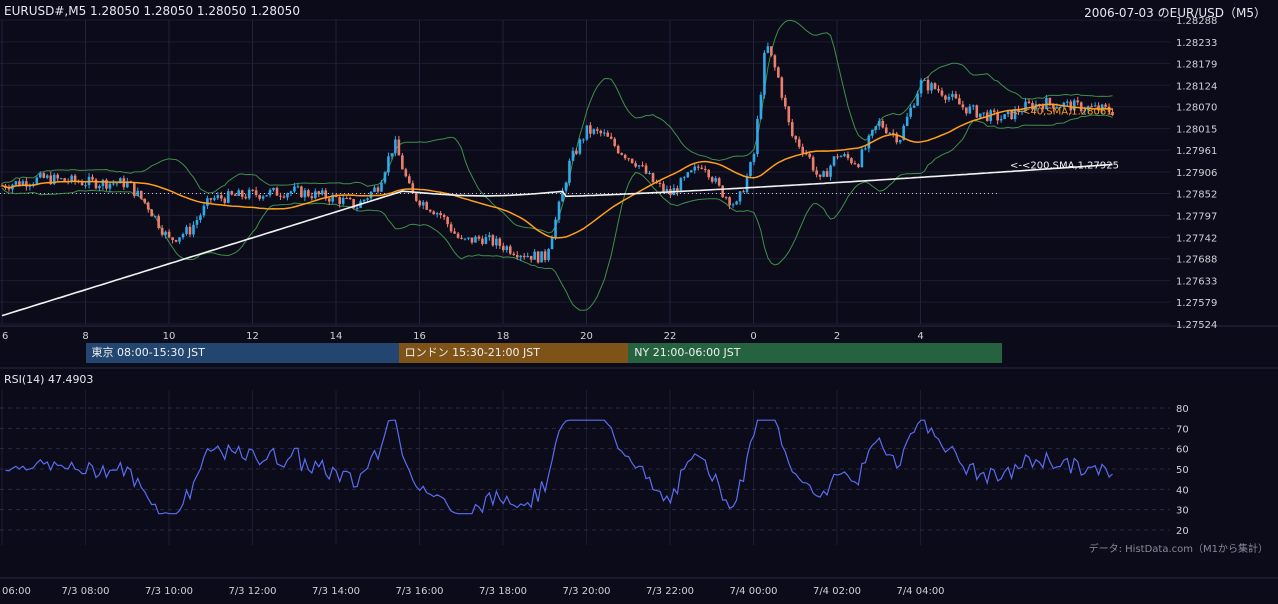 This screenshot has height=604, width=1278. Describe the element at coordinates (1182, 429) in the screenshot. I see `rsi-tick-label: 70` at that location.